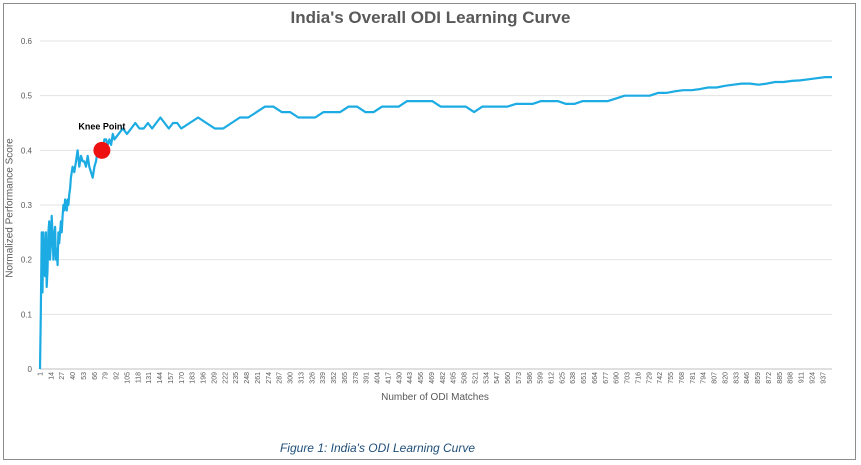 The height and width of the screenshot is (465, 861). I want to click on x-tick-label: 937, so click(823, 378).